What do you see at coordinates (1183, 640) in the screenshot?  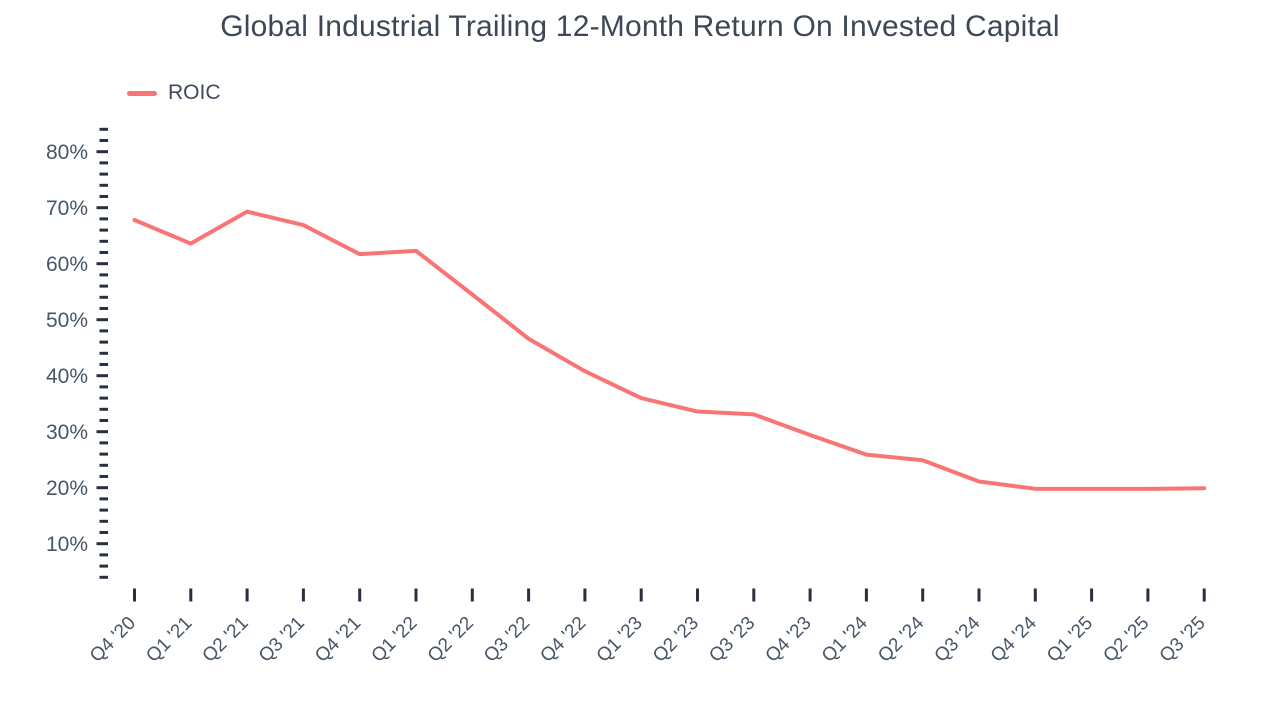 I see `x-tick-label: Q3 '25` at bounding box center [1183, 640].